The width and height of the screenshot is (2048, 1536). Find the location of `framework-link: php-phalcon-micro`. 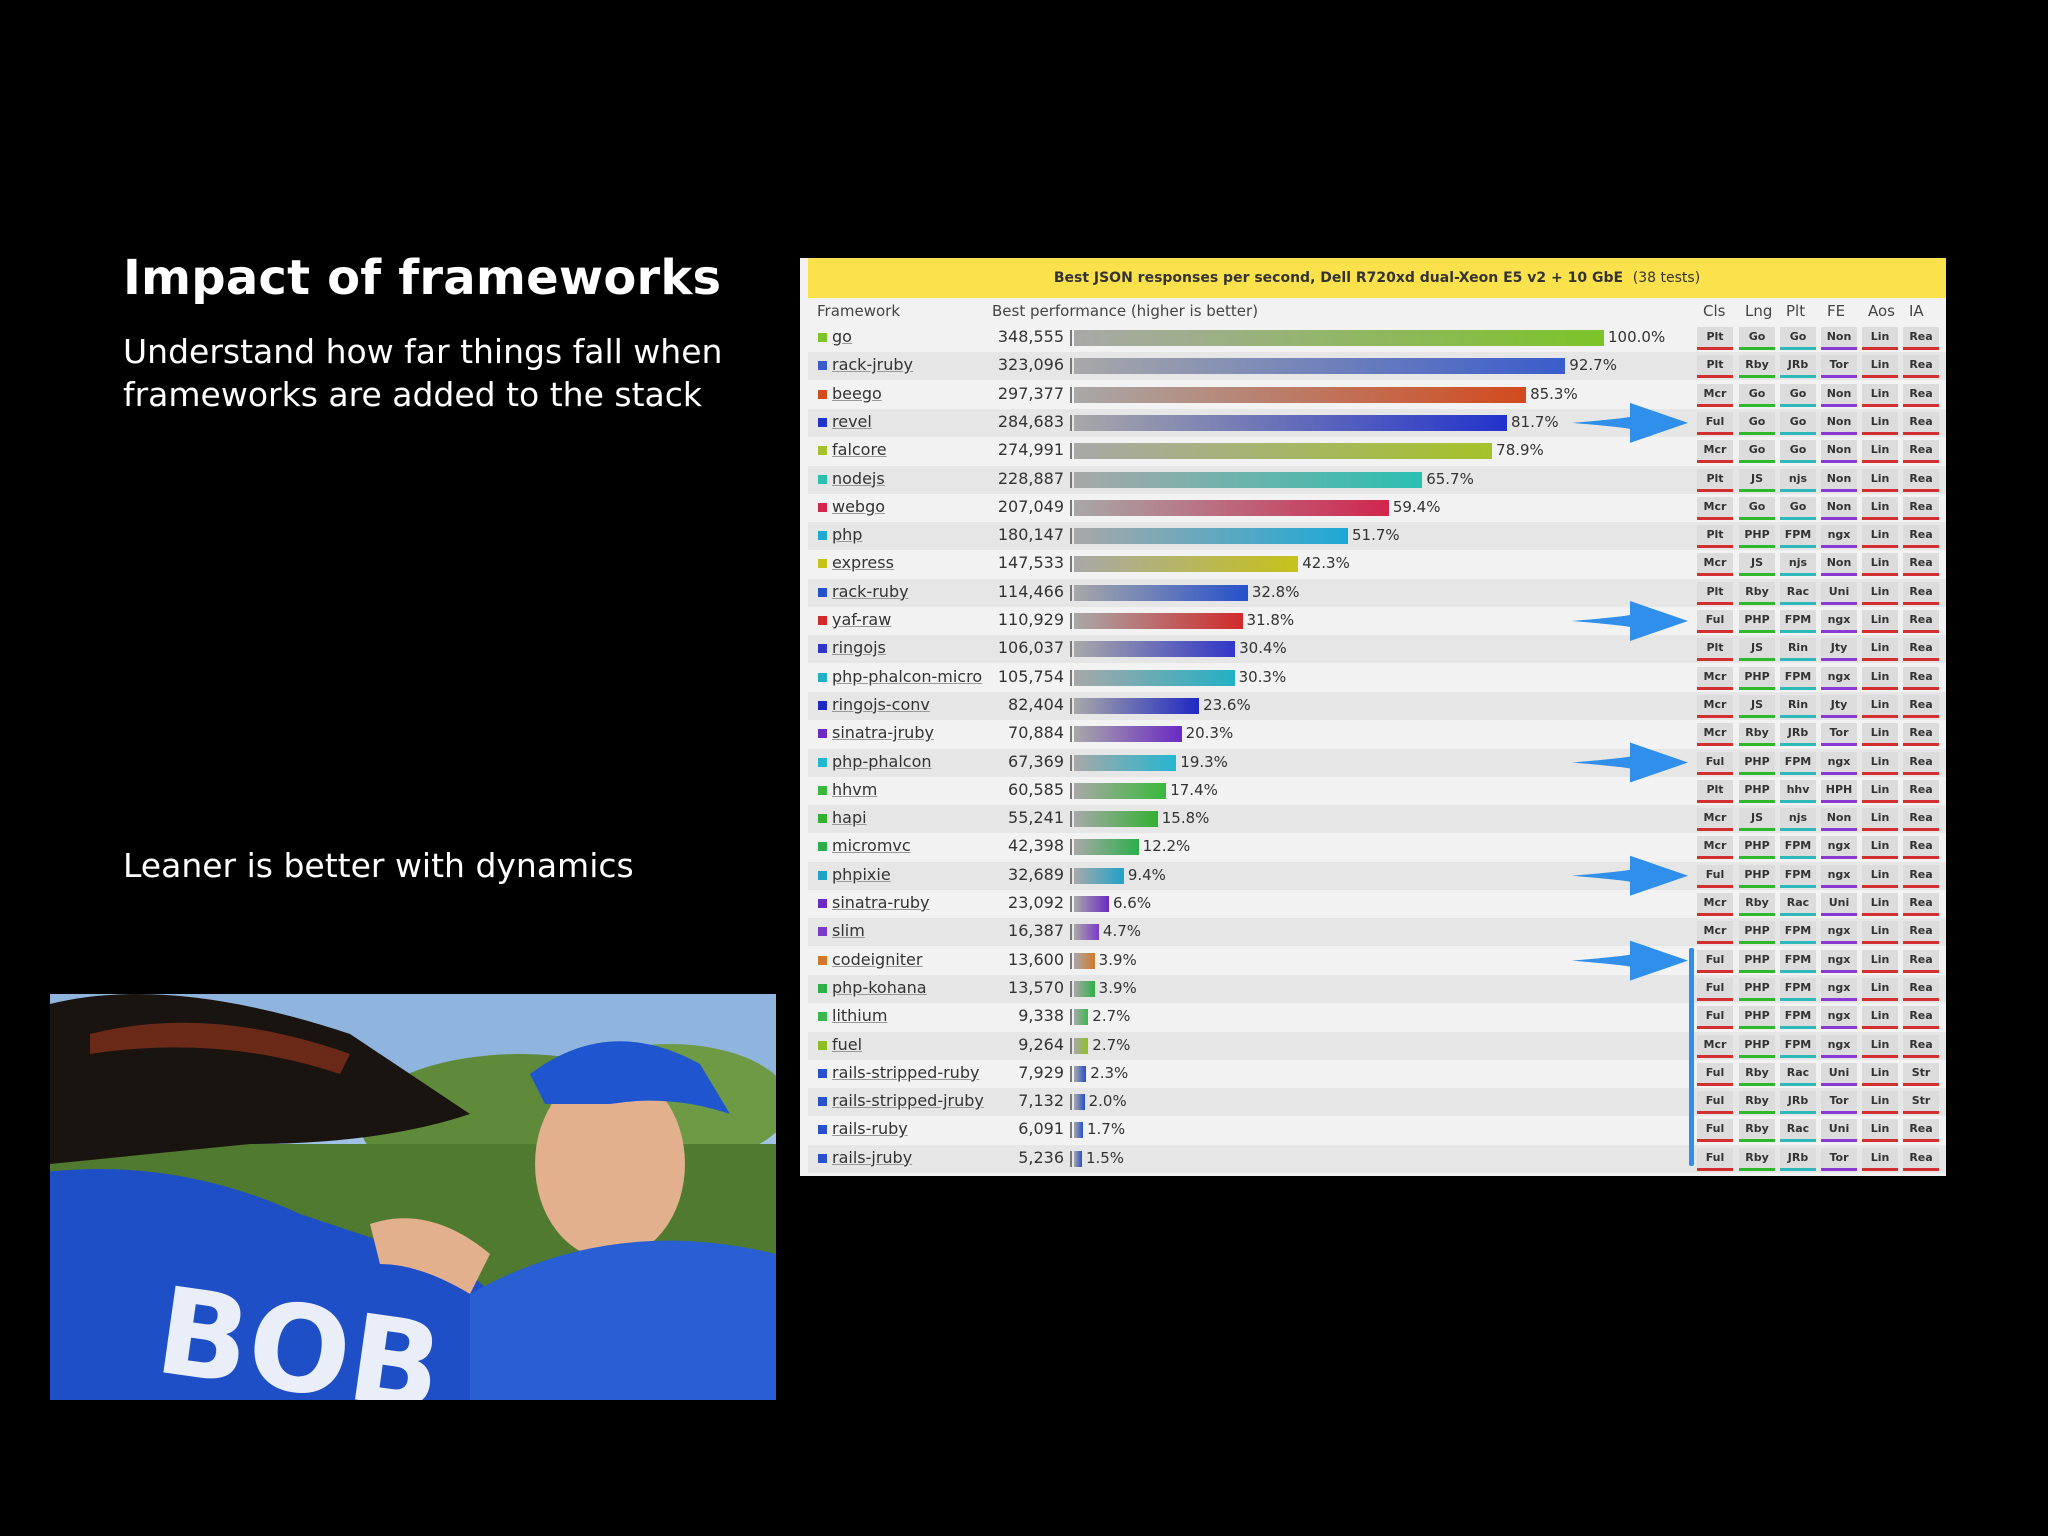

framework-link: php-phalcon-micro is located at coordinates (907, 676).